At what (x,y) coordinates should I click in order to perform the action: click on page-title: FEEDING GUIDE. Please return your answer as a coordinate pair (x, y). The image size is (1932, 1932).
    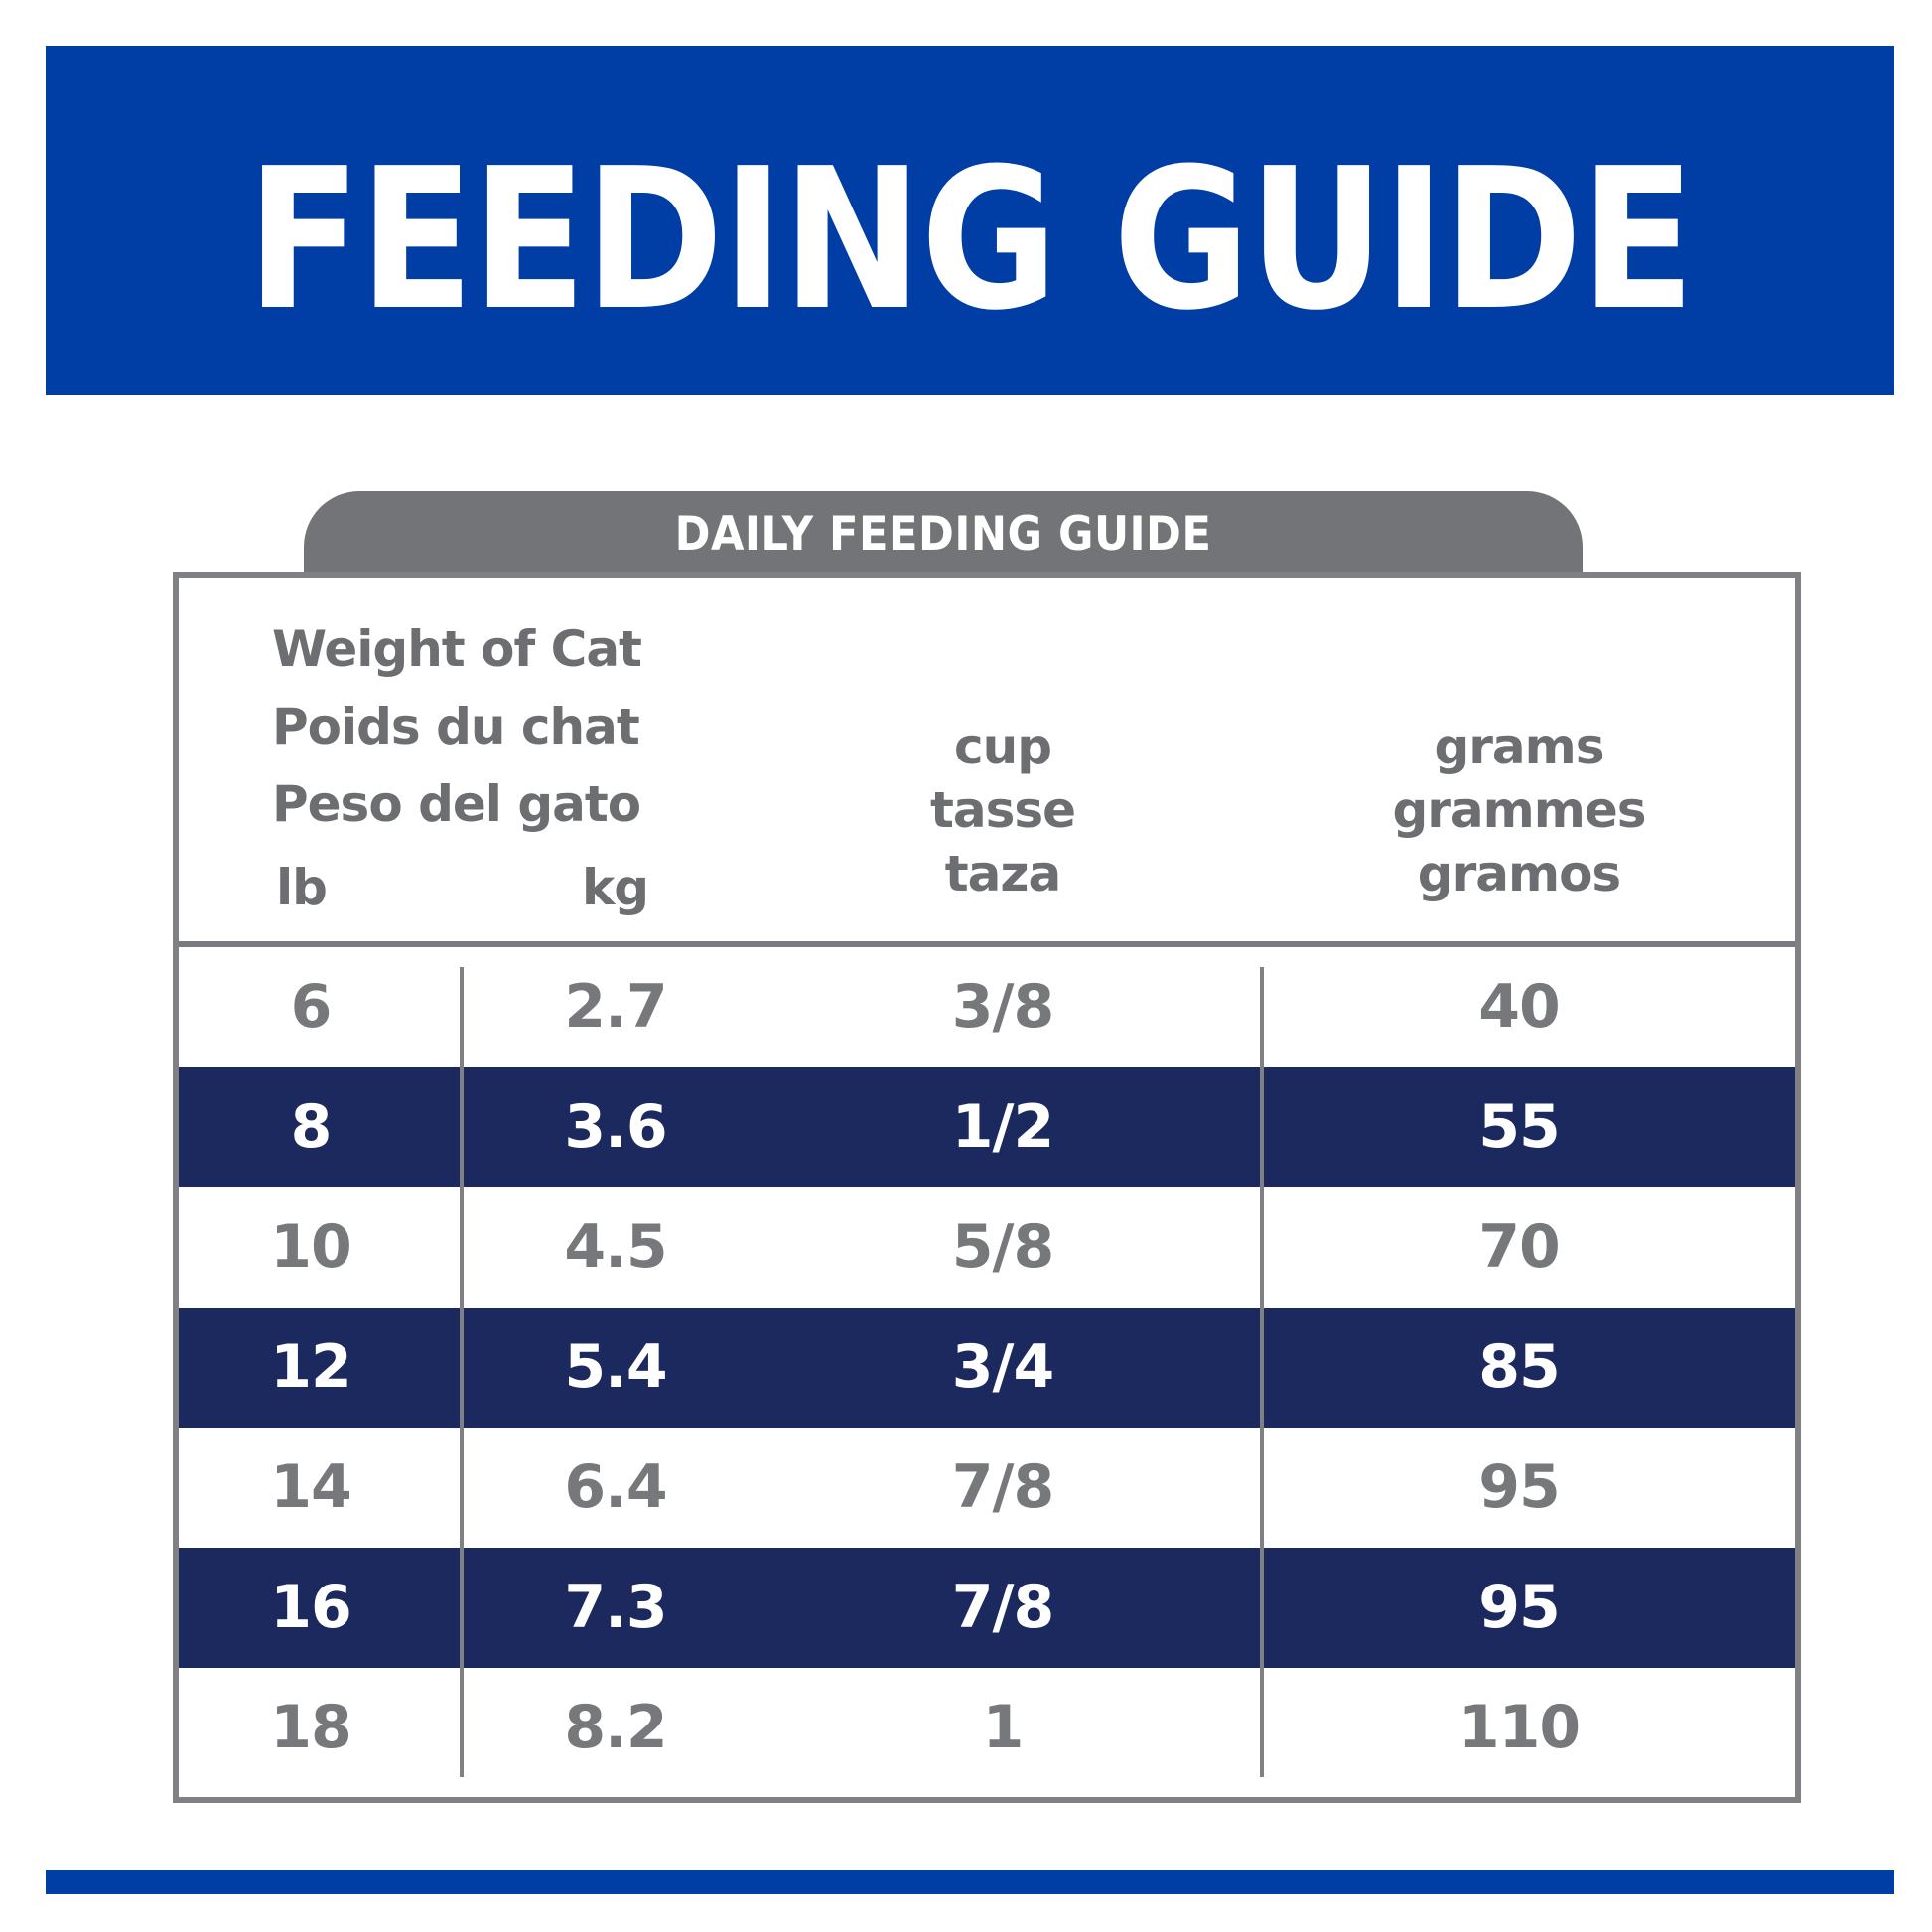
    Looking at the image, I should click on (971, 240).